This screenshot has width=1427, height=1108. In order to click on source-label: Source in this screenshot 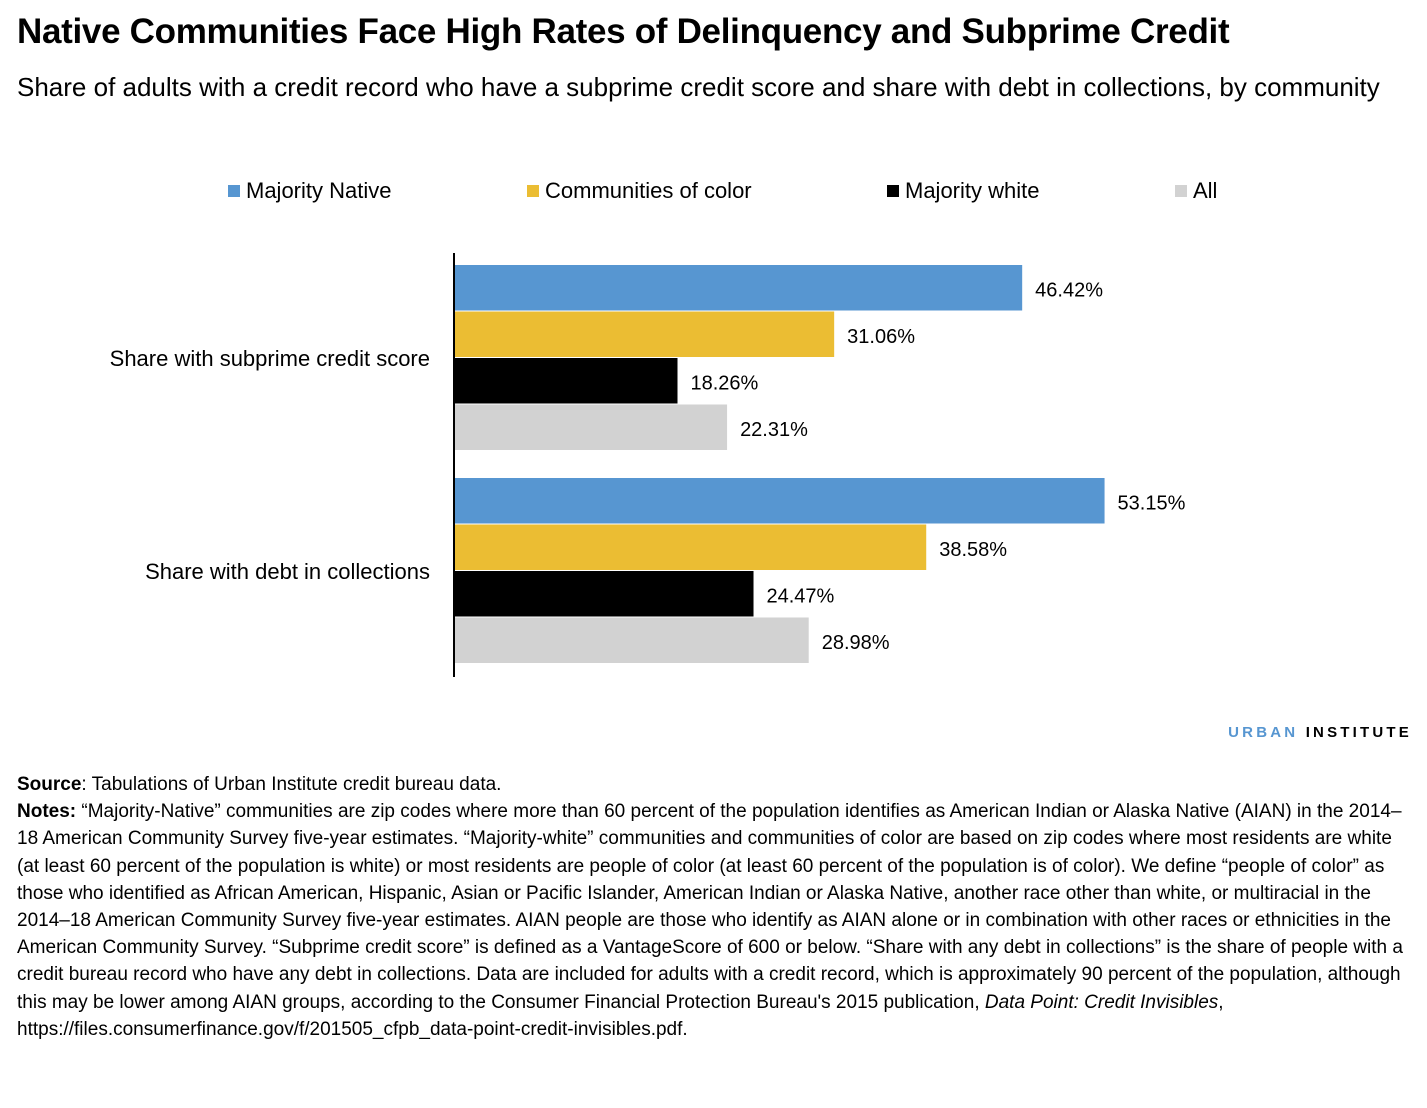, I will do `click(49, 784)`.